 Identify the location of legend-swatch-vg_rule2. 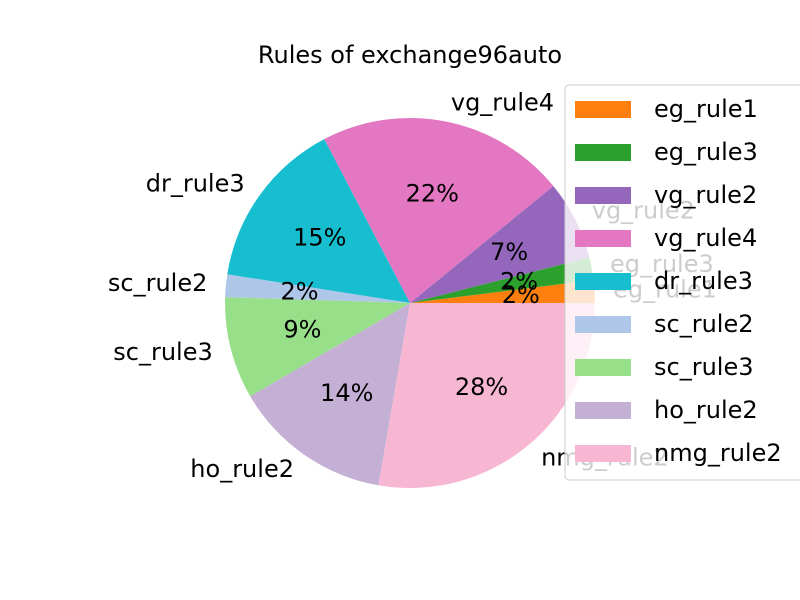
(603, 195).